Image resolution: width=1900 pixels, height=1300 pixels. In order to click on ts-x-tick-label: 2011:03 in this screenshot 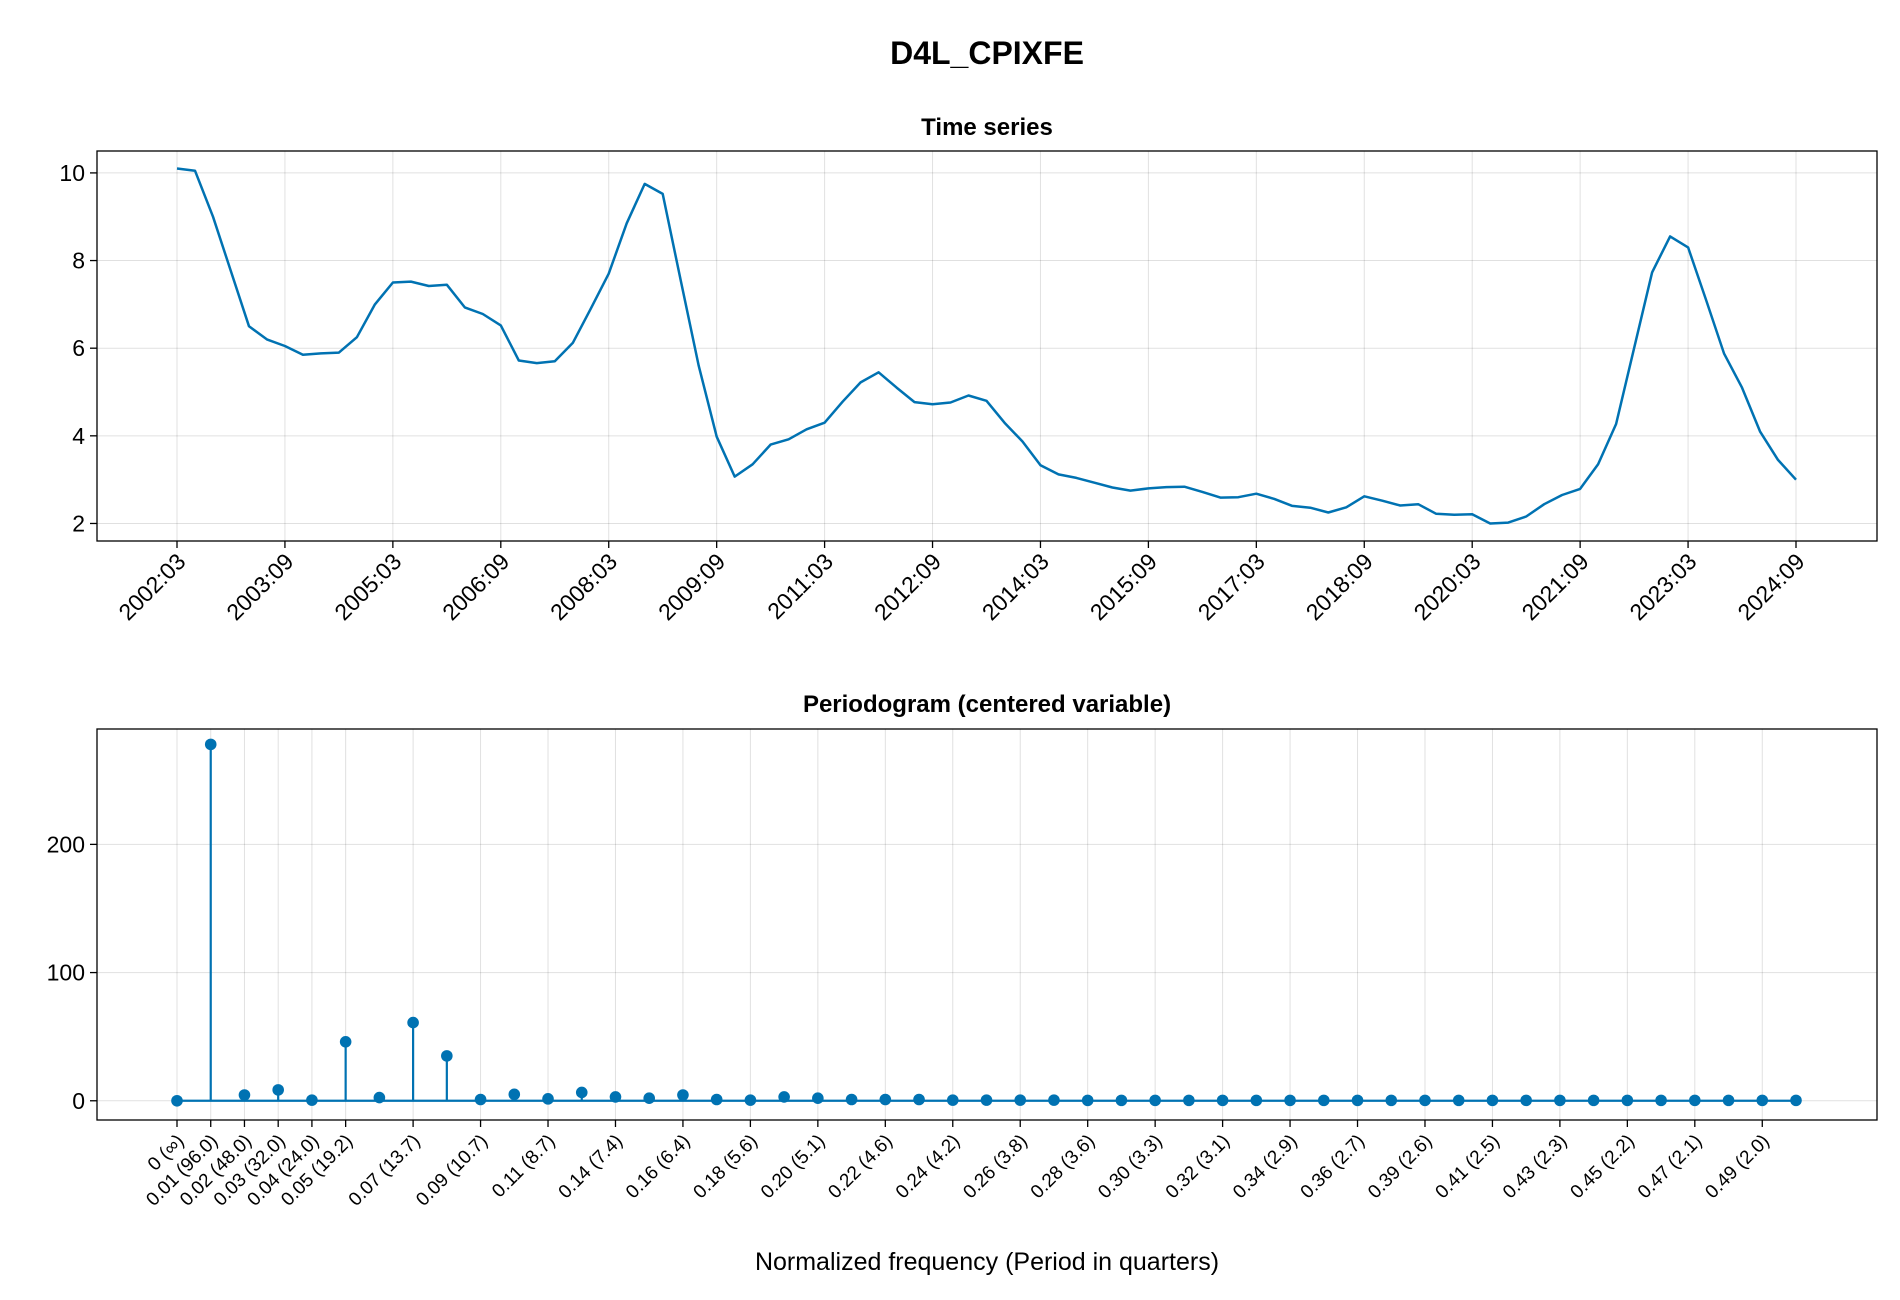, I will do `click(800, 586)`.